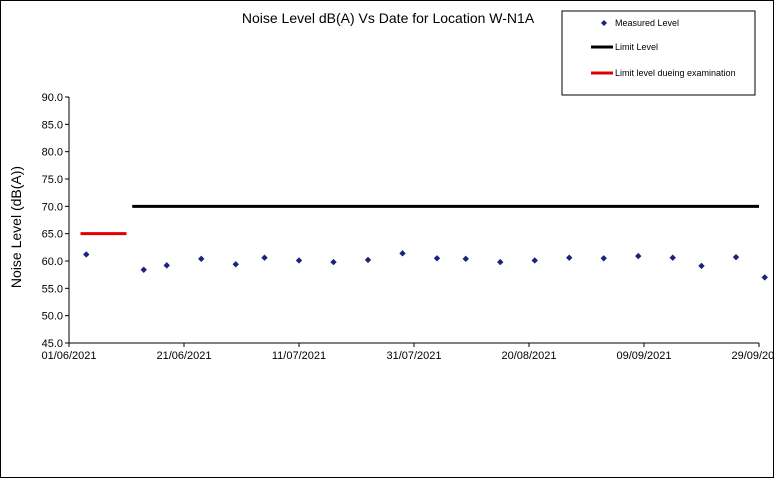  Describe the element at coordinates (643, 356) in the screenshot. I see `x-tick-label: 09/09/2021` at that location.